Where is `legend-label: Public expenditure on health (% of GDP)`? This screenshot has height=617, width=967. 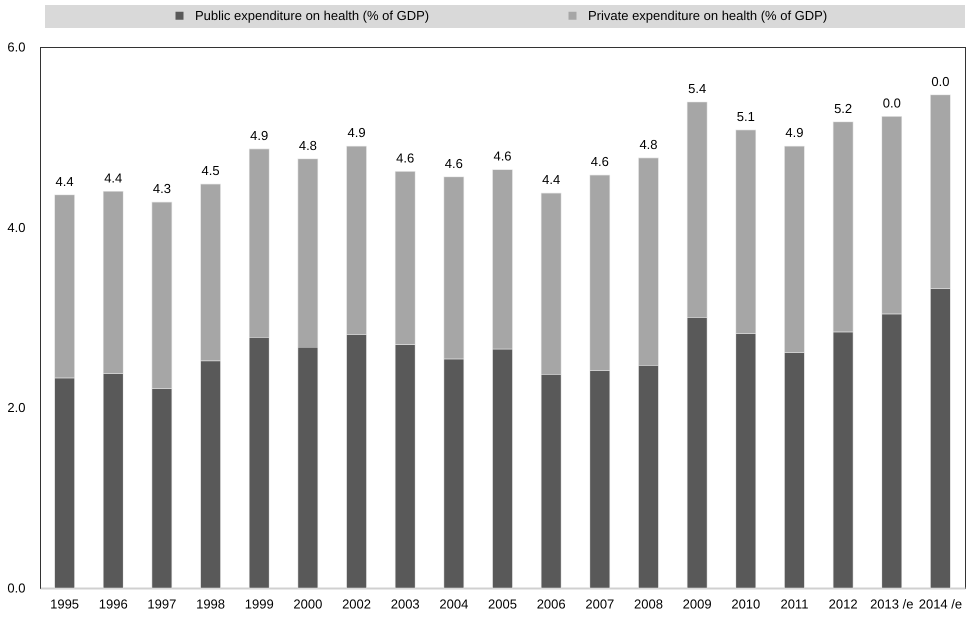 legend-label: Public expenditure on health (% of GDP) is located at coordinates (312, 15).